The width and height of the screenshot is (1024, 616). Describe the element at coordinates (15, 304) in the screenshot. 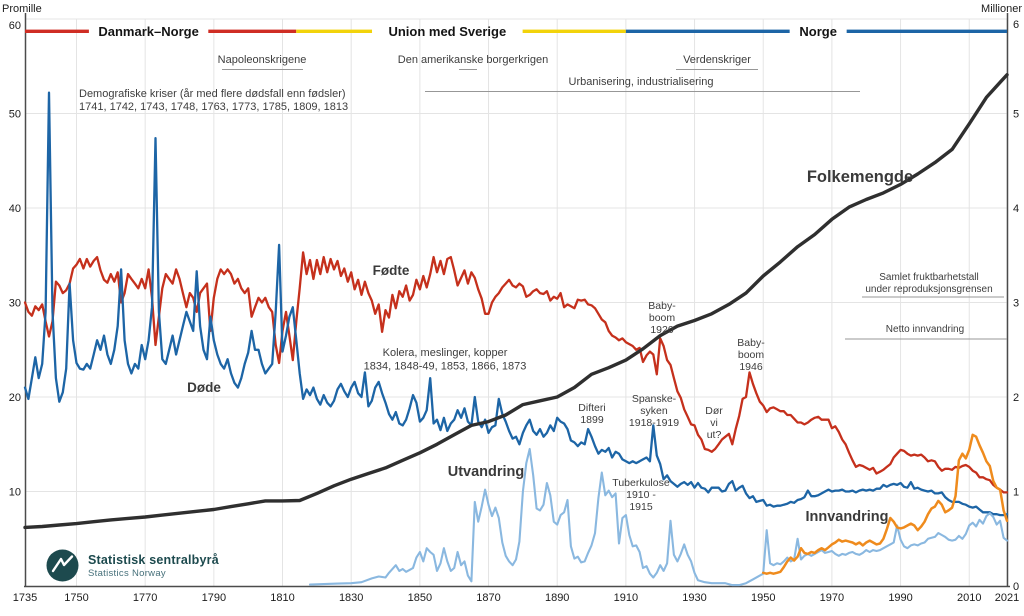

I see `left-tick-30: 30` at that location.